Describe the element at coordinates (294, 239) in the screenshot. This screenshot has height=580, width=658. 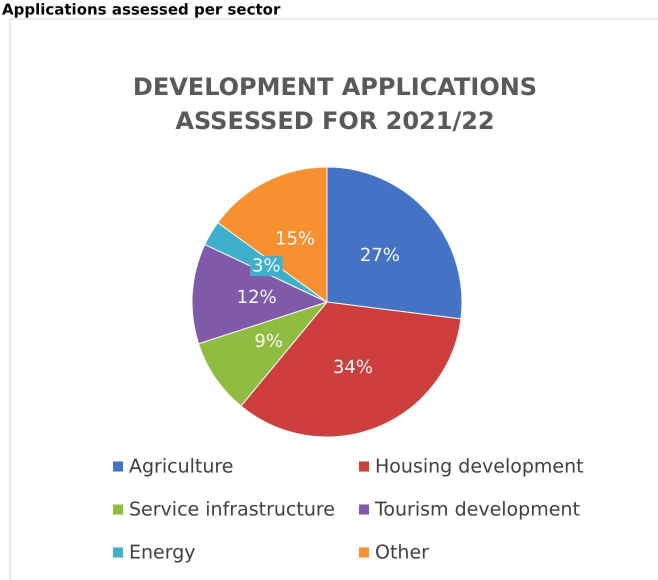
I see `data-label: 15%` at that location.